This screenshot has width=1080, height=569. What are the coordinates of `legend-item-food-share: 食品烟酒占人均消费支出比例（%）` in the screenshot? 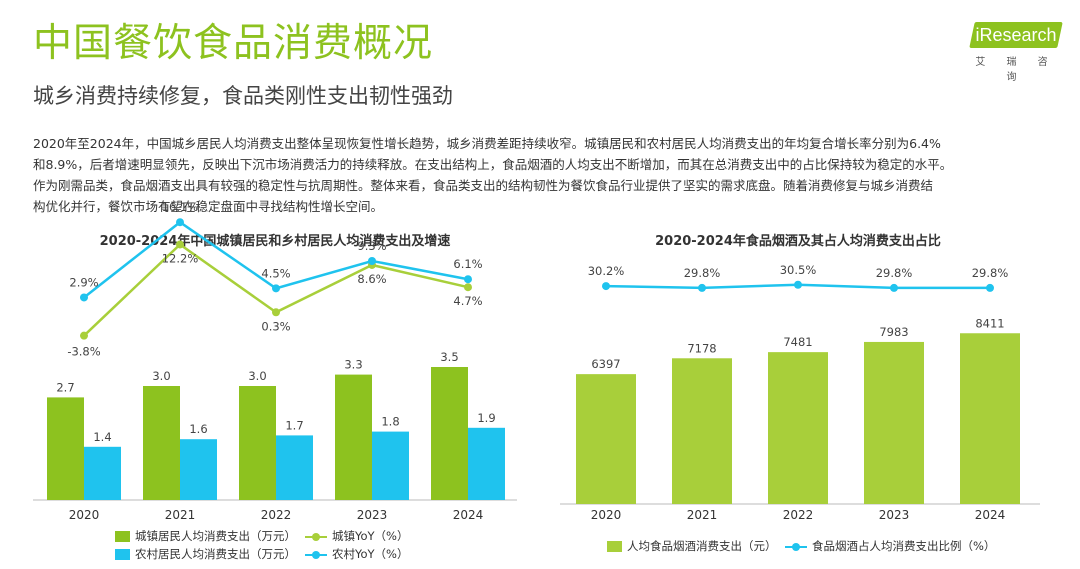 It's located at (890, 546).